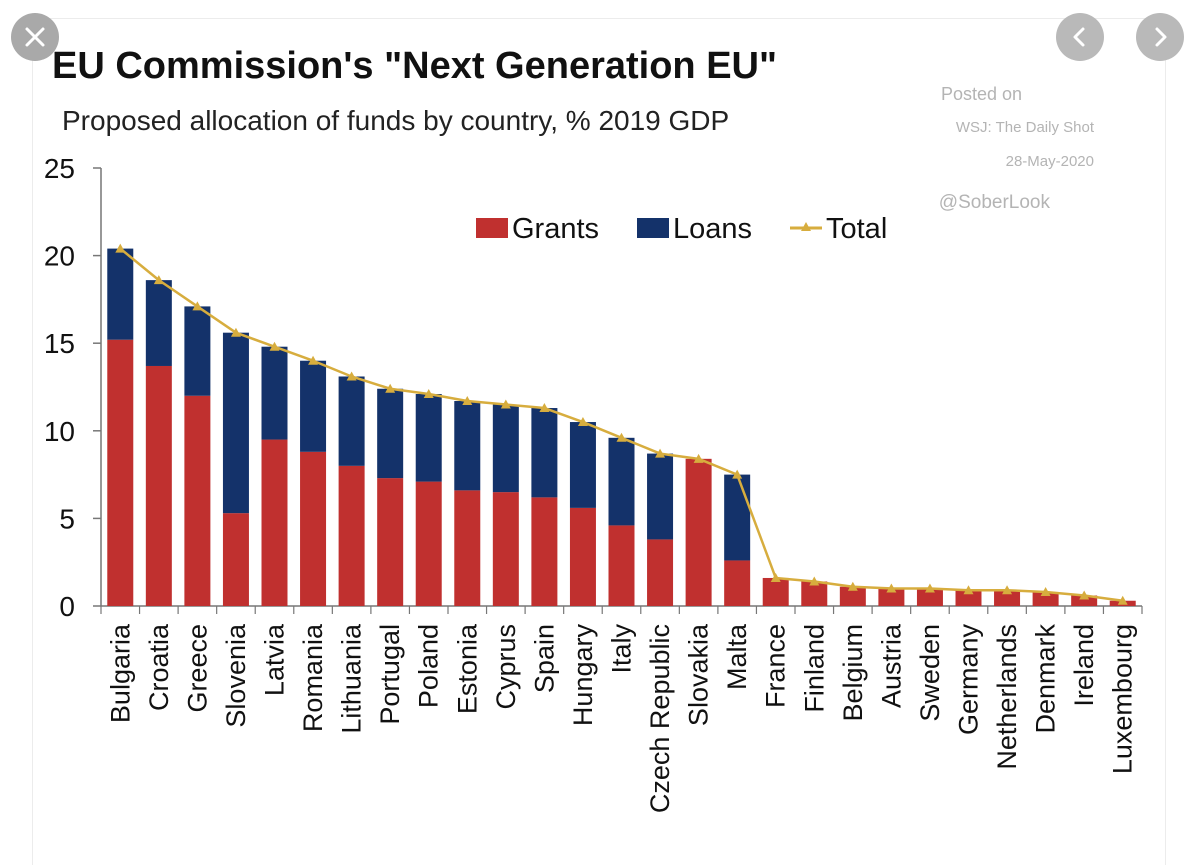  What do you see at coordinates (969, 680) in the screenshot?
I see `x-tick-label: Germany` at bounding box center [969, 680].